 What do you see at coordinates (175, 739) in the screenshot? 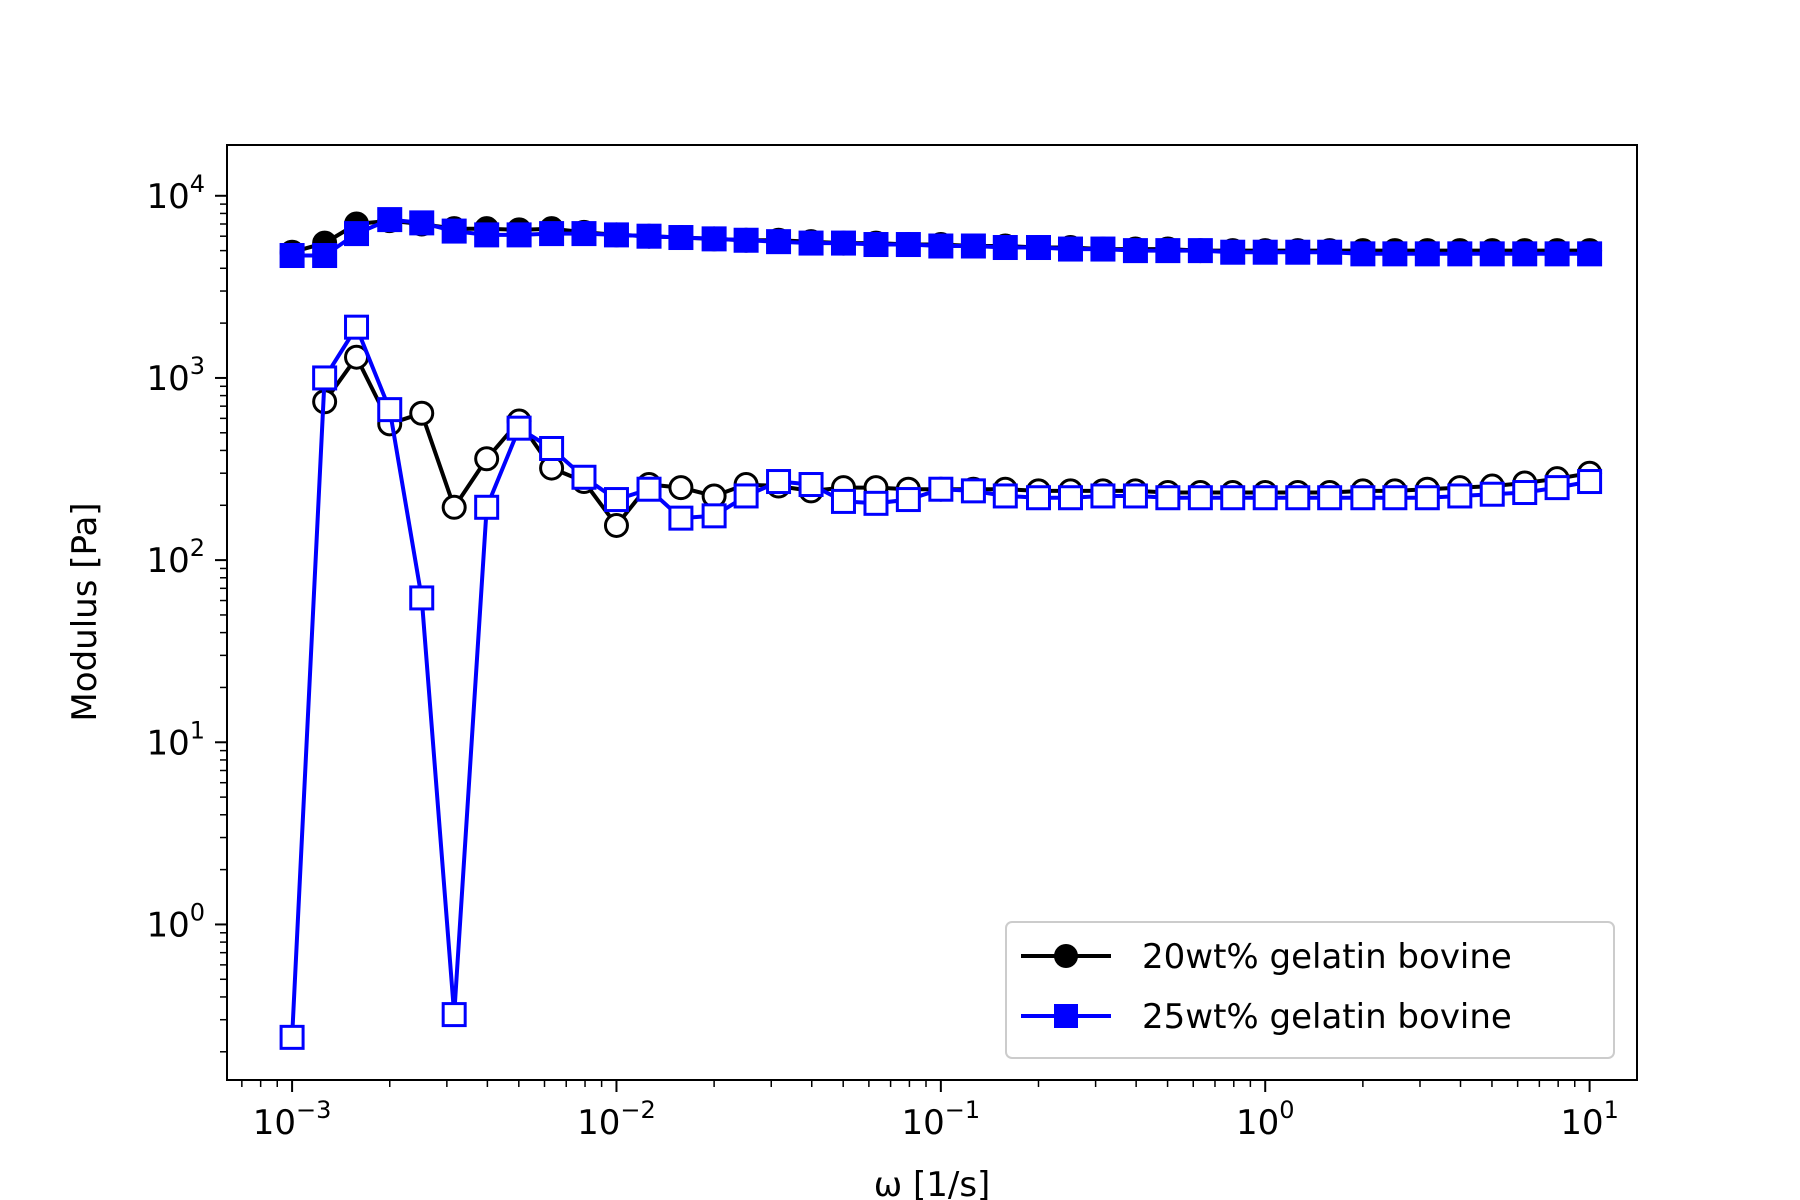
I see `y-tick-label: 10¹` at bounding box center [175, 739].